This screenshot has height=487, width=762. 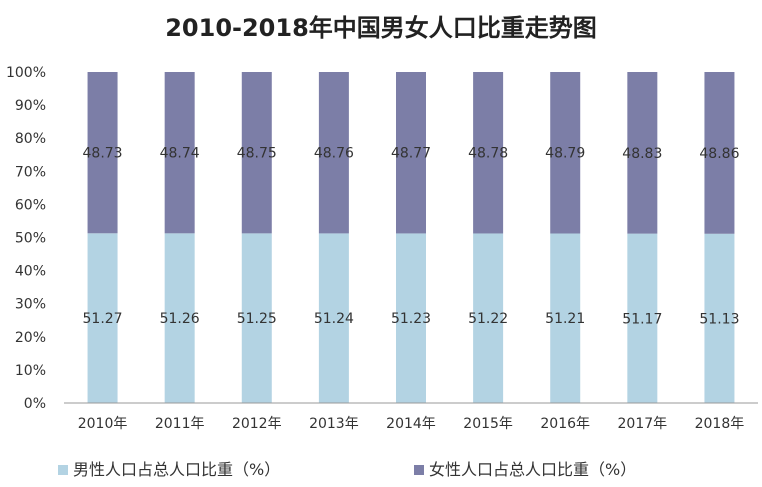 I want to click on data-label-male: 51.17, so click(x=642, y=319).